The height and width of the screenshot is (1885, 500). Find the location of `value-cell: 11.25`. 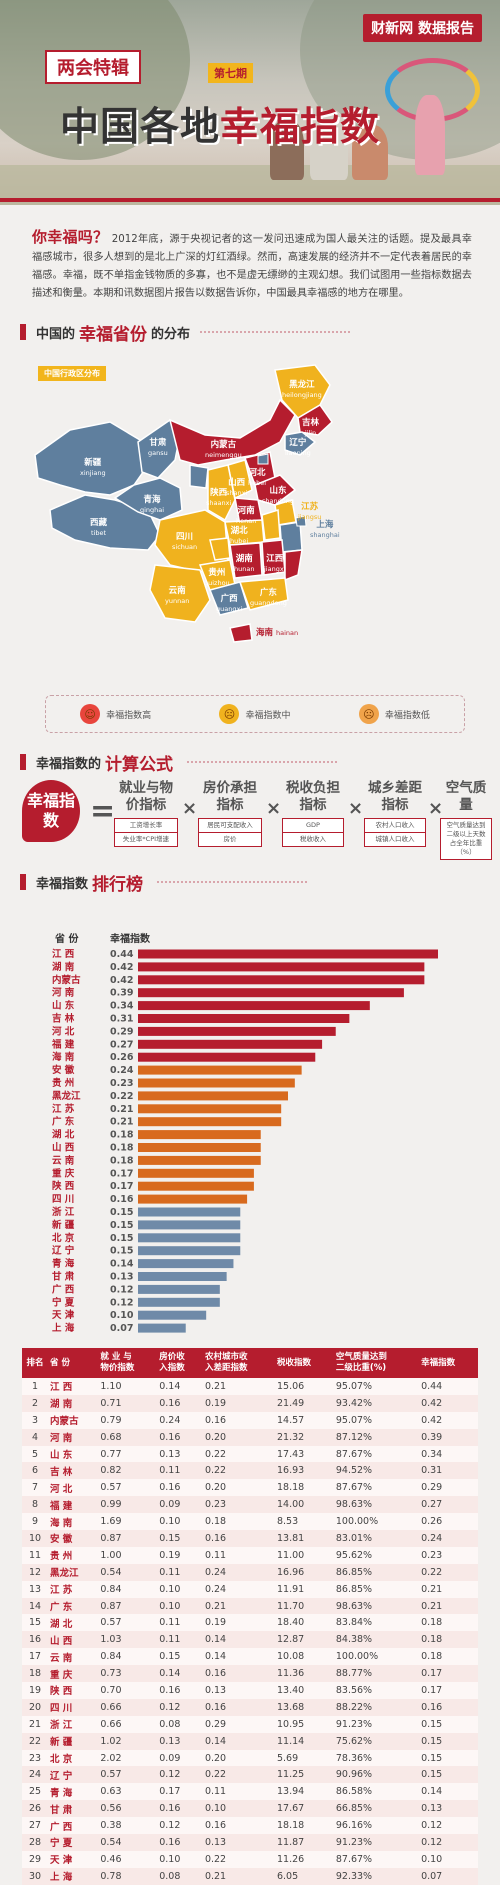

value-cell: 11.25 is located at coordinates (304, 1775).